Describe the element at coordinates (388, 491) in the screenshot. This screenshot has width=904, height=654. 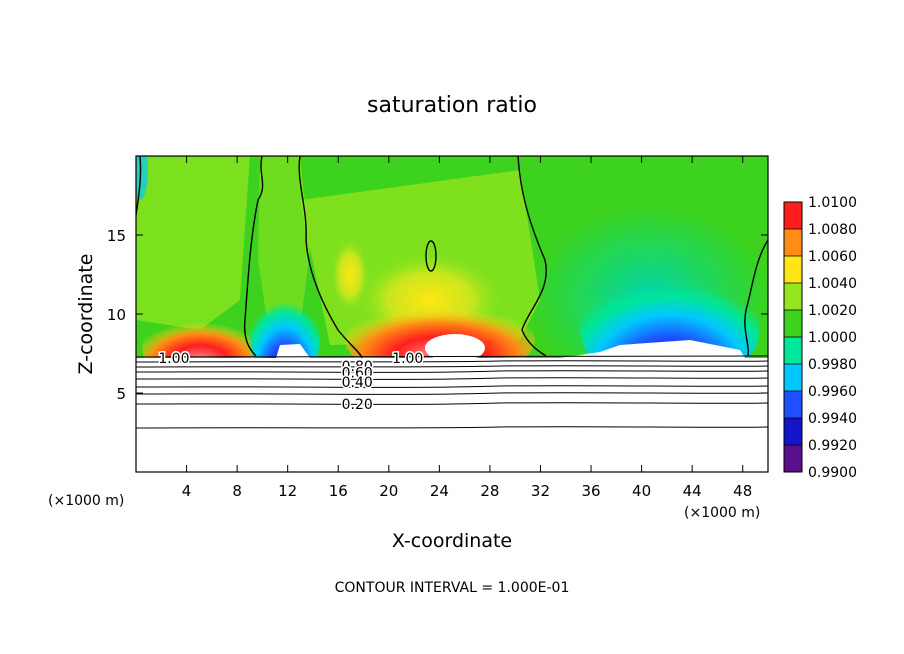
I see `x-tick-label: 20` at that location.